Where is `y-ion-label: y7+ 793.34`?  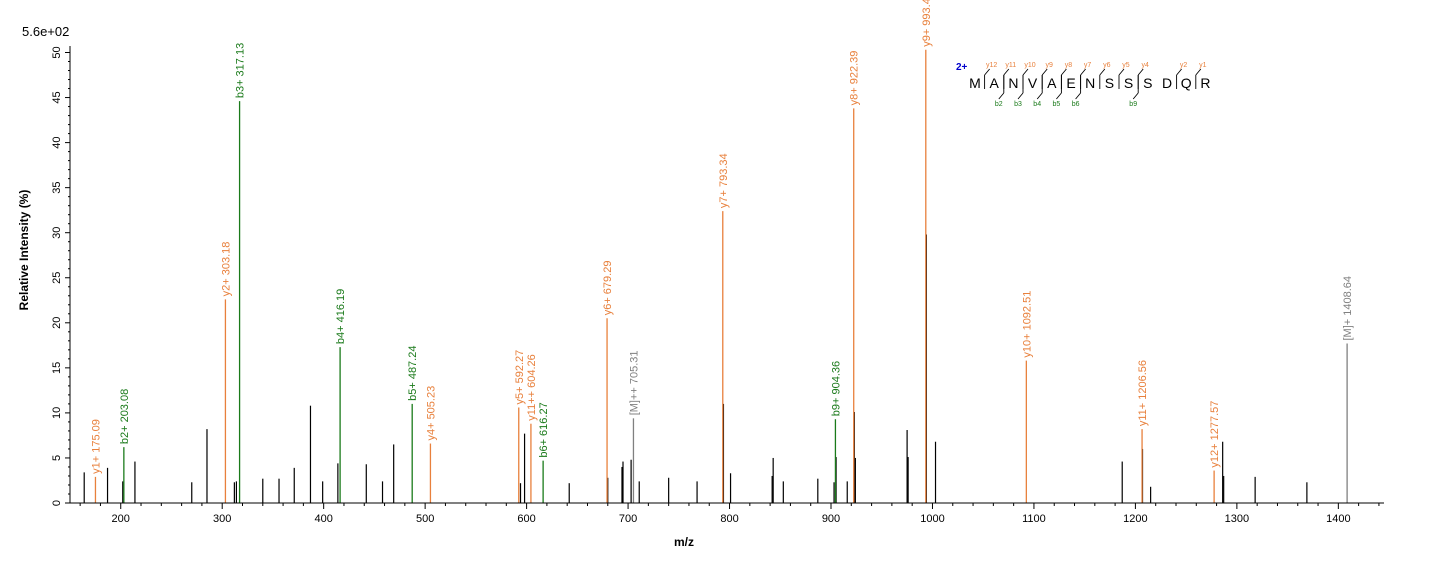
y-ion-label: y7+ 793.34 is located at coordinates (724, 180).